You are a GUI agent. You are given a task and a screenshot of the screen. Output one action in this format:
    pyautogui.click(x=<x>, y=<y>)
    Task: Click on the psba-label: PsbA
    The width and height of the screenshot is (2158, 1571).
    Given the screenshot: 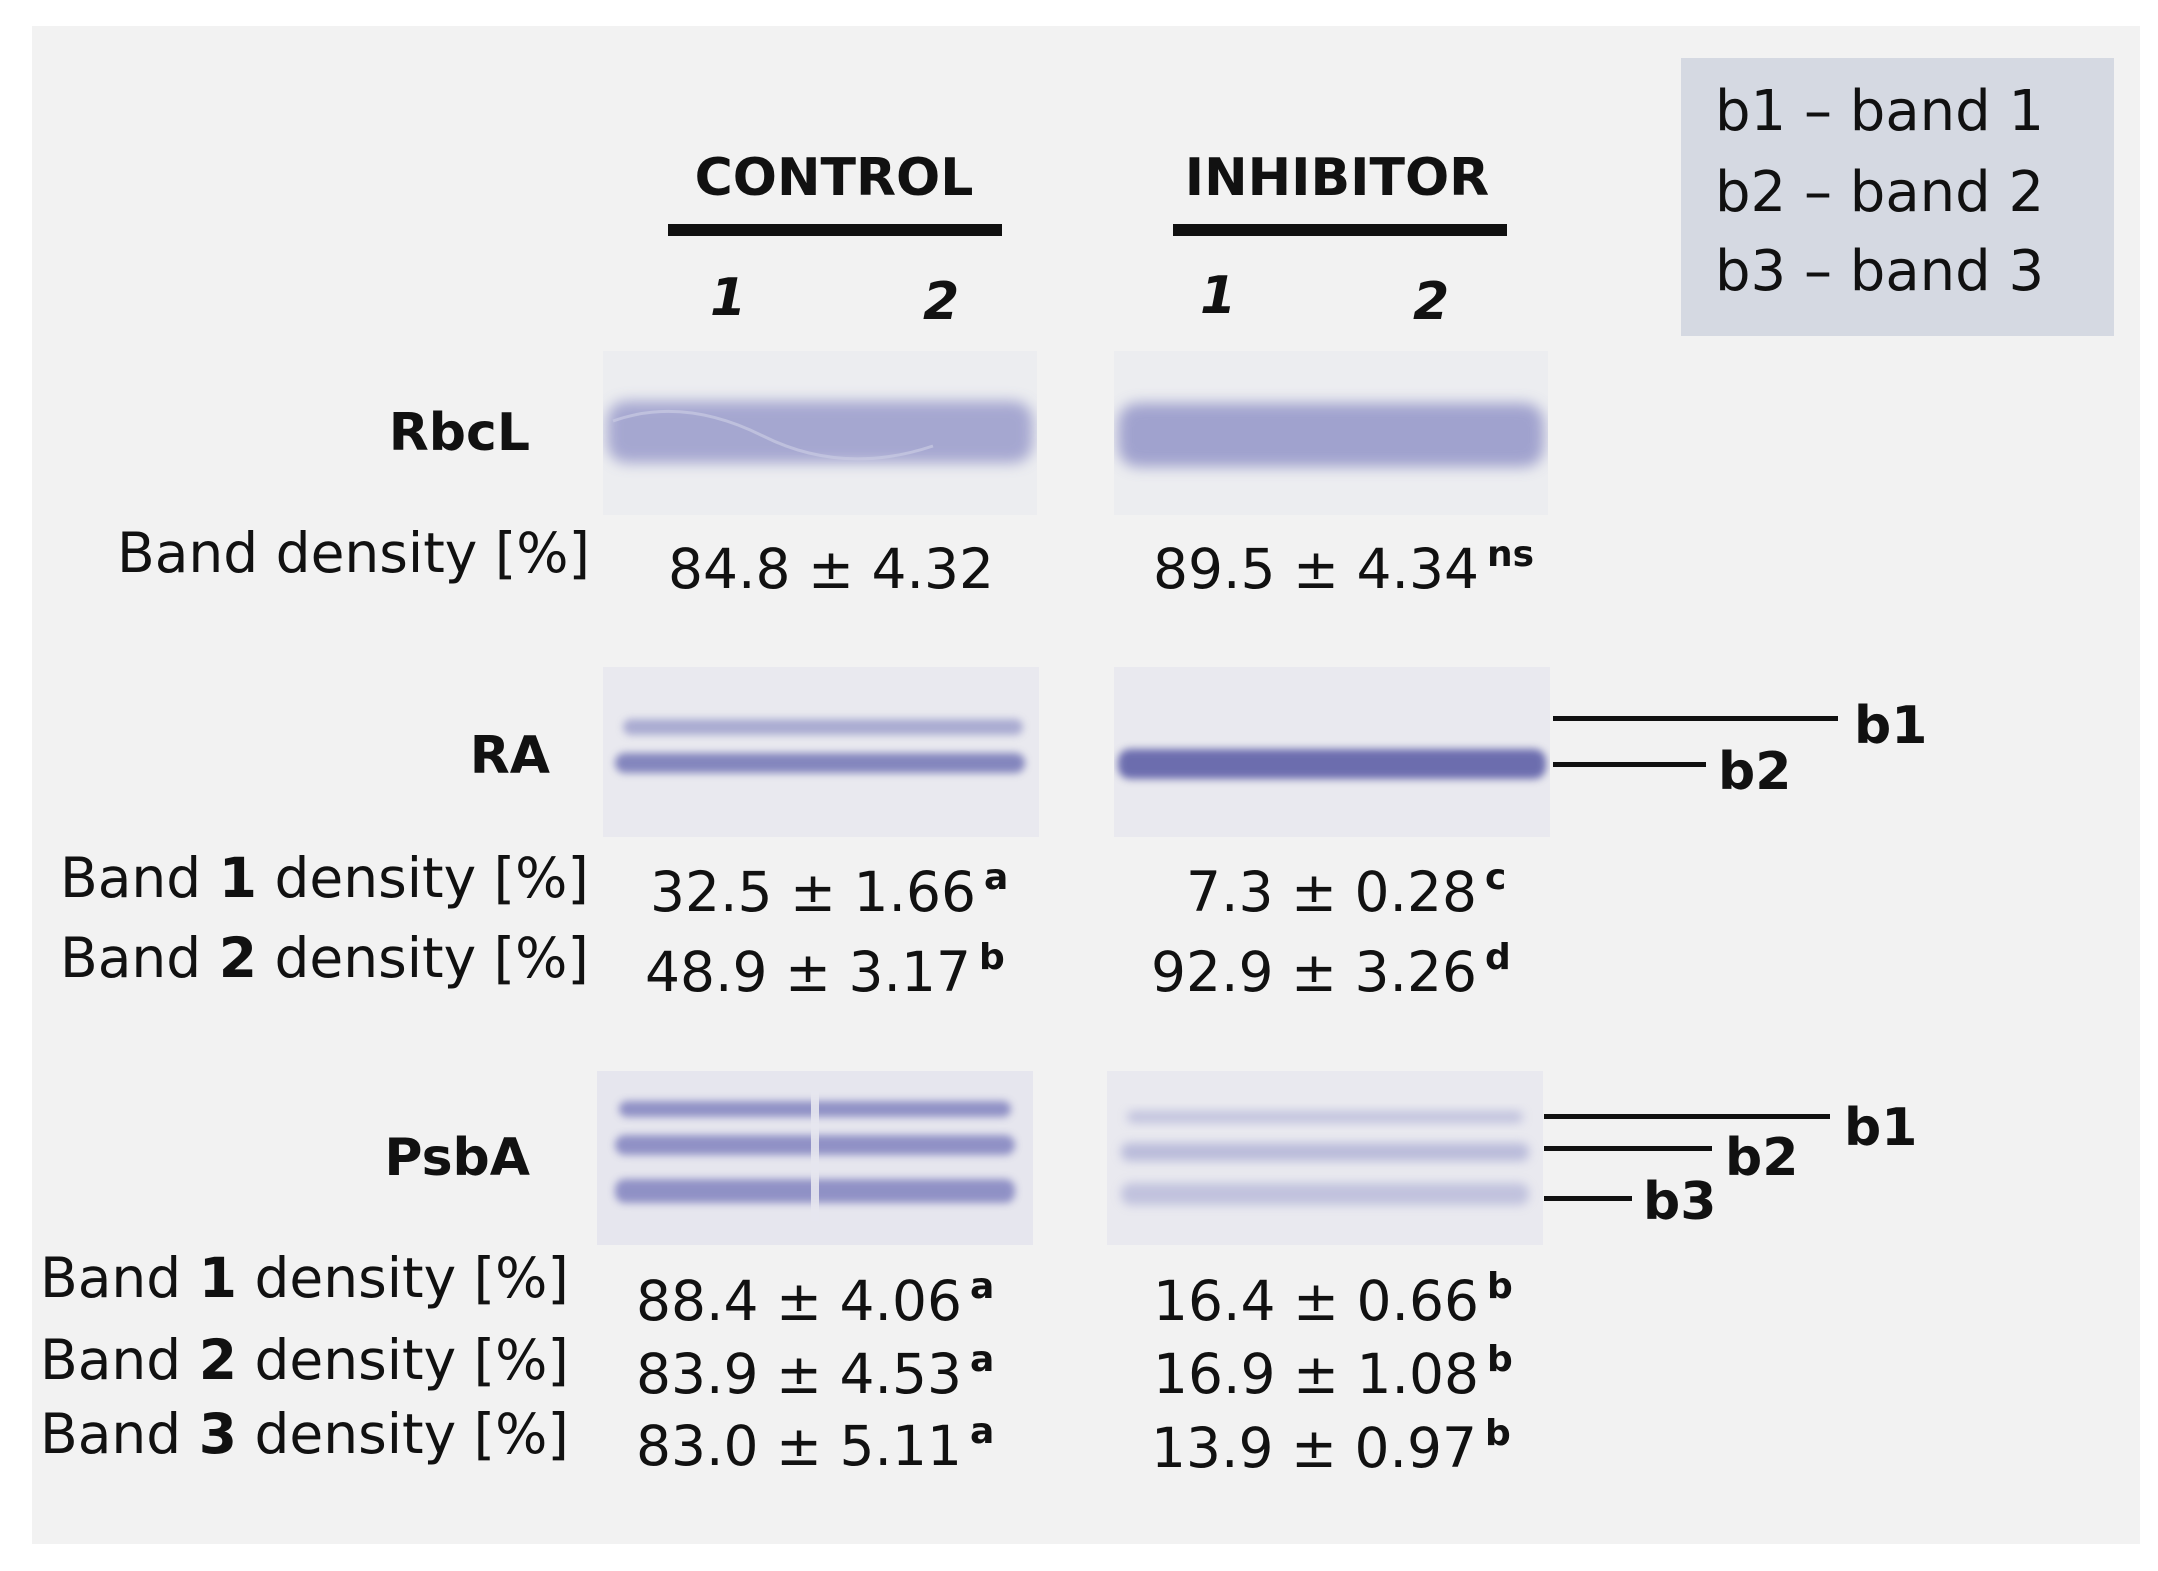 What is the action you would take?
    pyautogui.click(x=457, y=1158)
    